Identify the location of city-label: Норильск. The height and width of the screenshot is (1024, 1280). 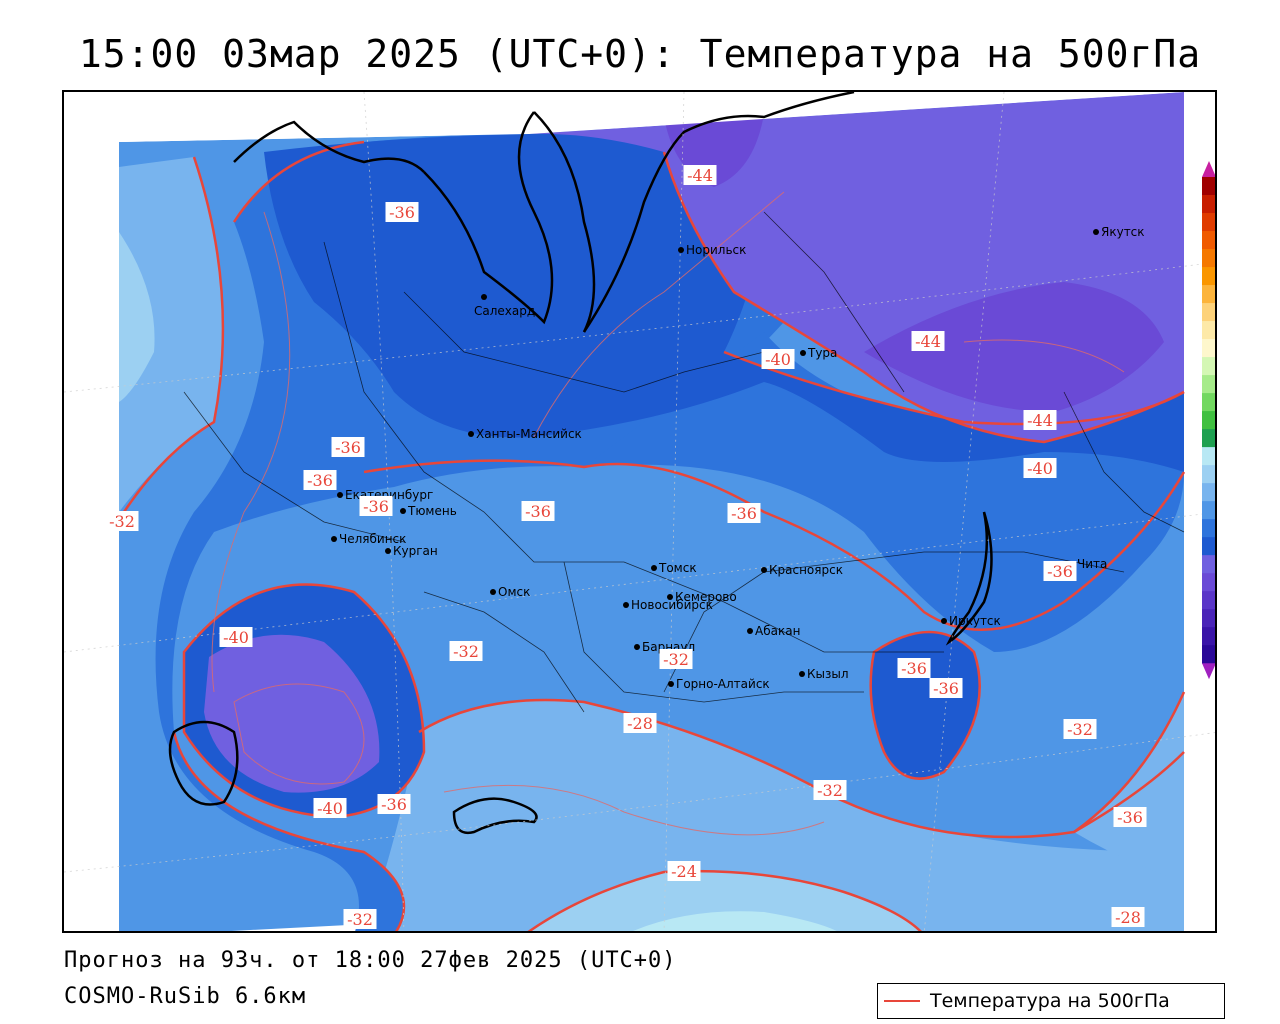
(716, 250).